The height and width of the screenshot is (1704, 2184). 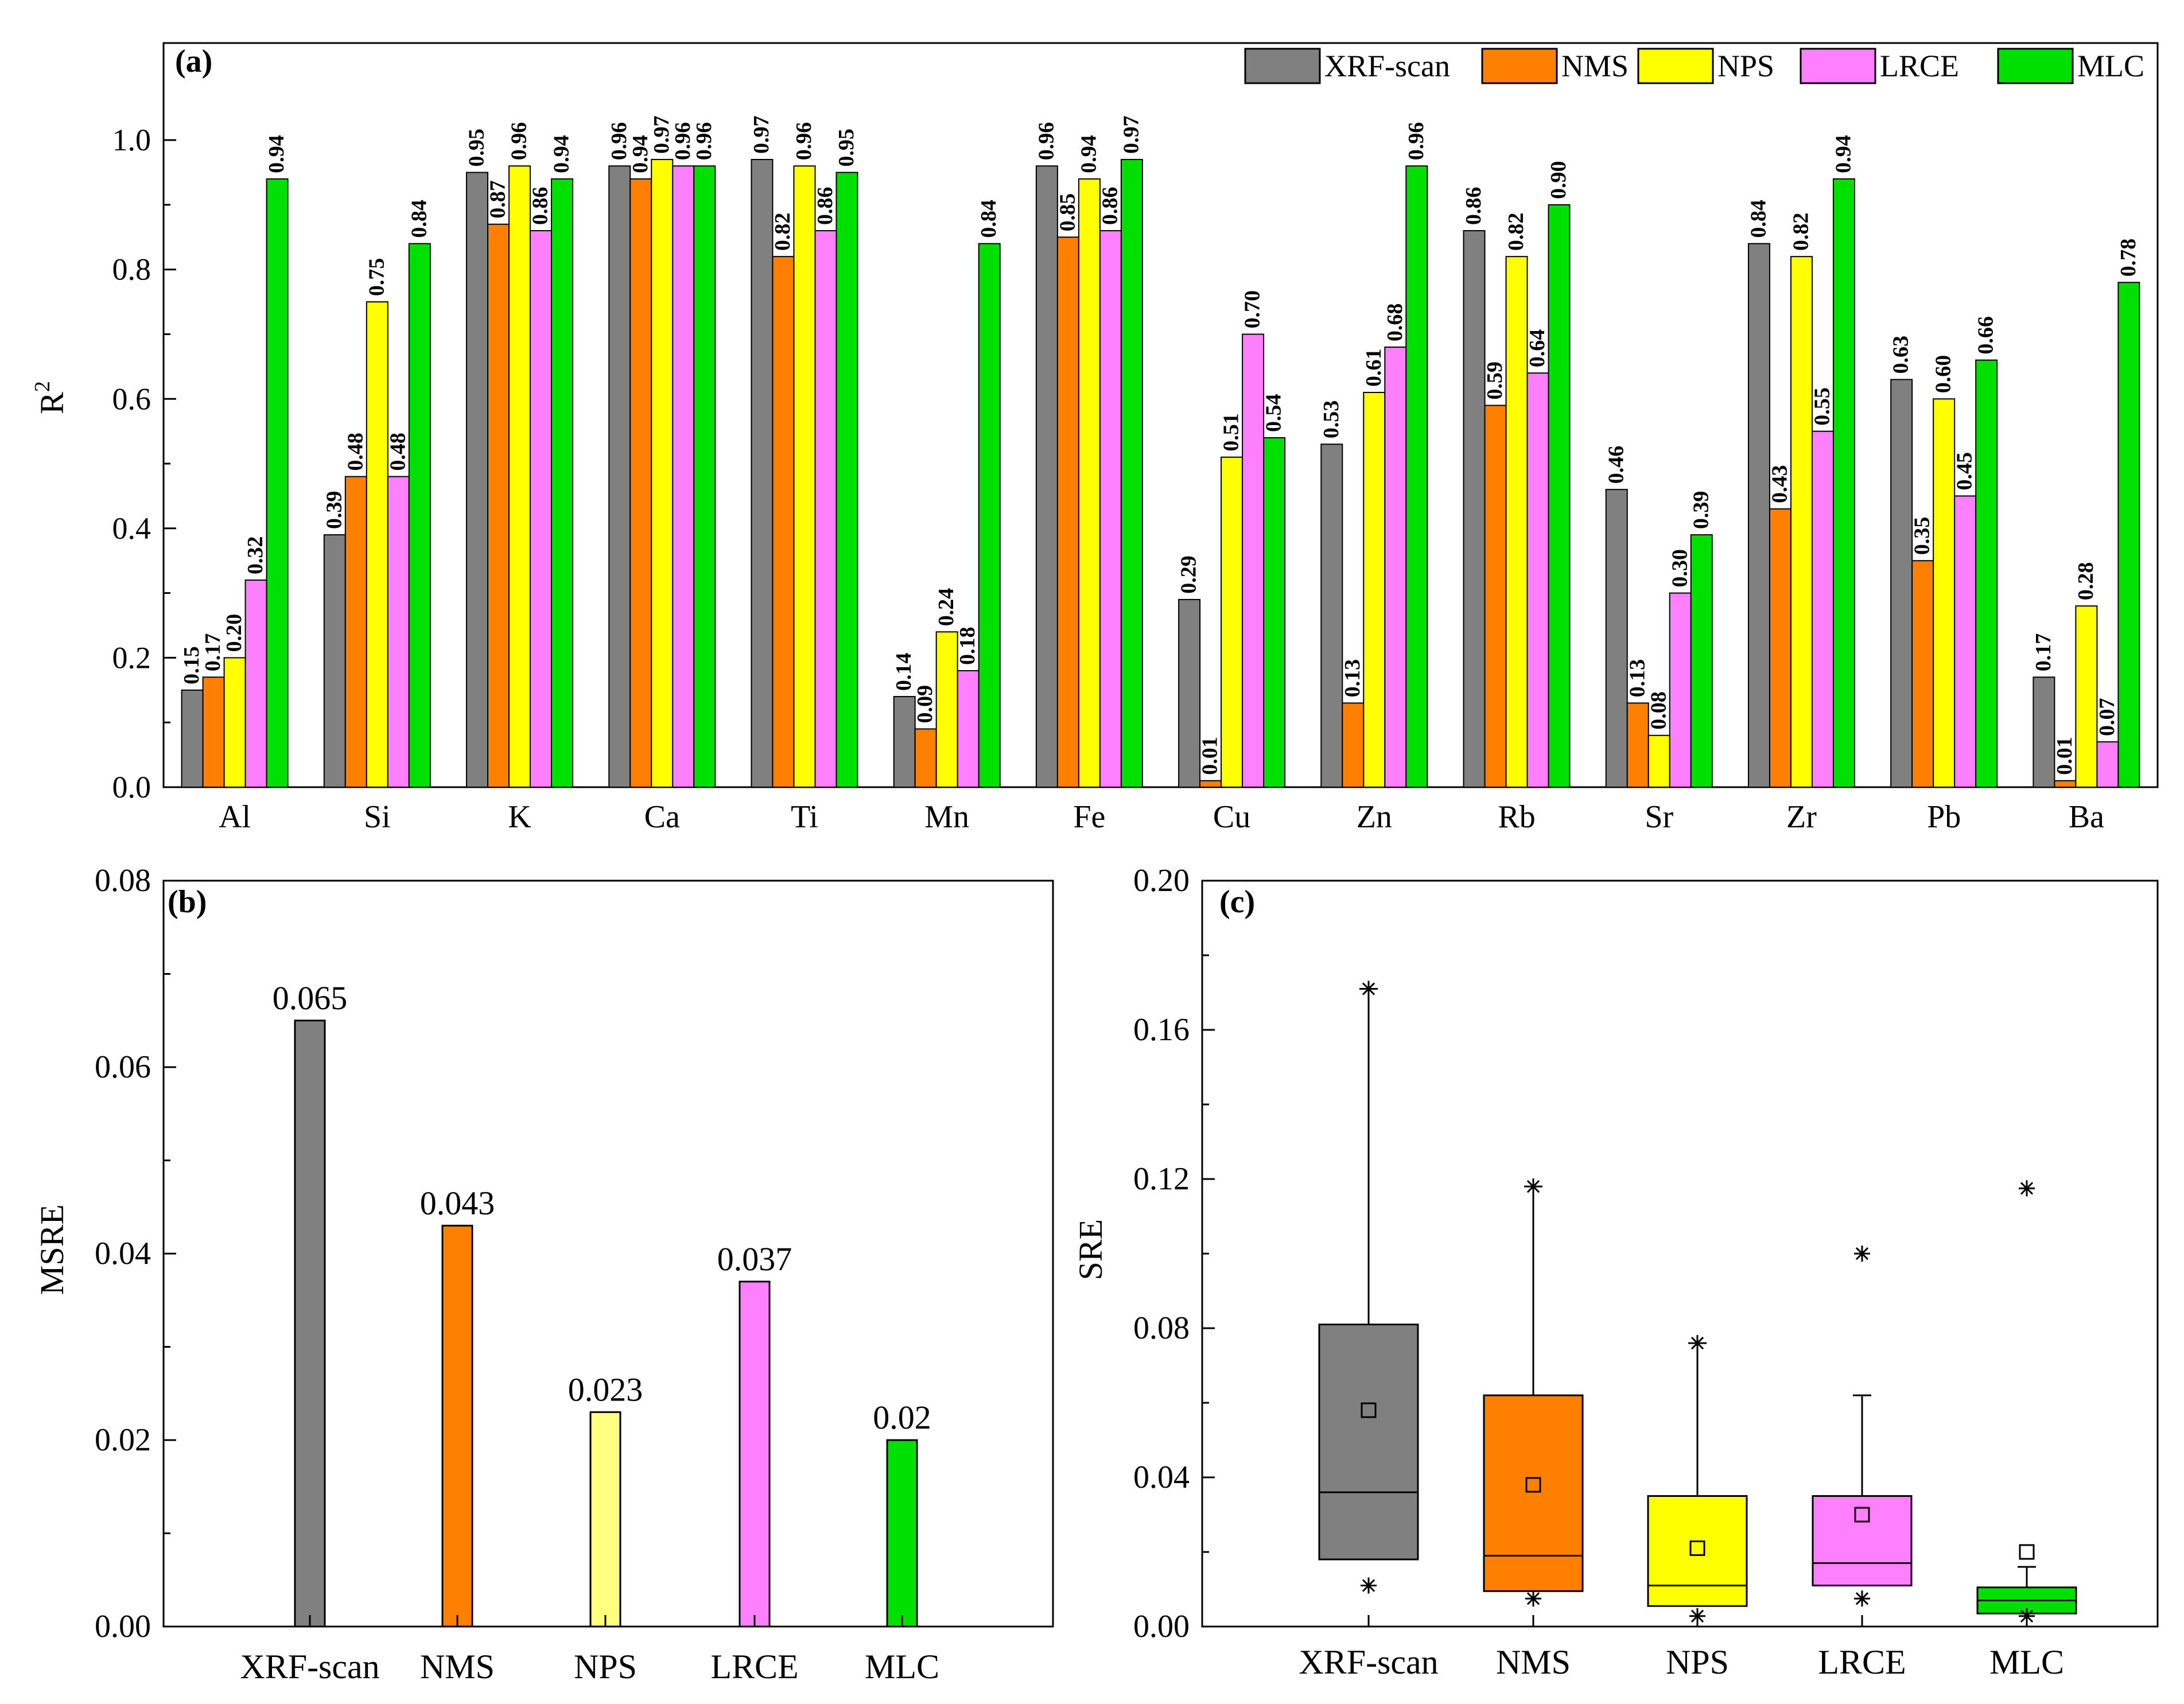 I want to click on y-tick-label: 0.2, so click(x=131, y=657).